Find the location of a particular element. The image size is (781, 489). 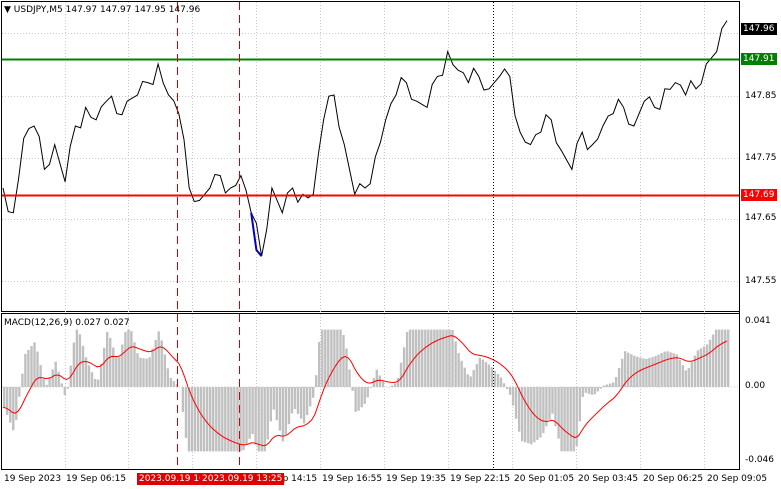

ohlc-values: 147.97 147.97 147.95 147.96 is located at coordinates (133, 10).